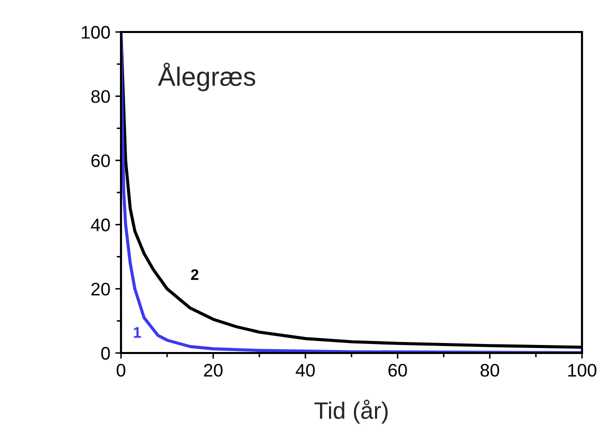  I want to click on x-tick-label: 60, so click(397, 370).